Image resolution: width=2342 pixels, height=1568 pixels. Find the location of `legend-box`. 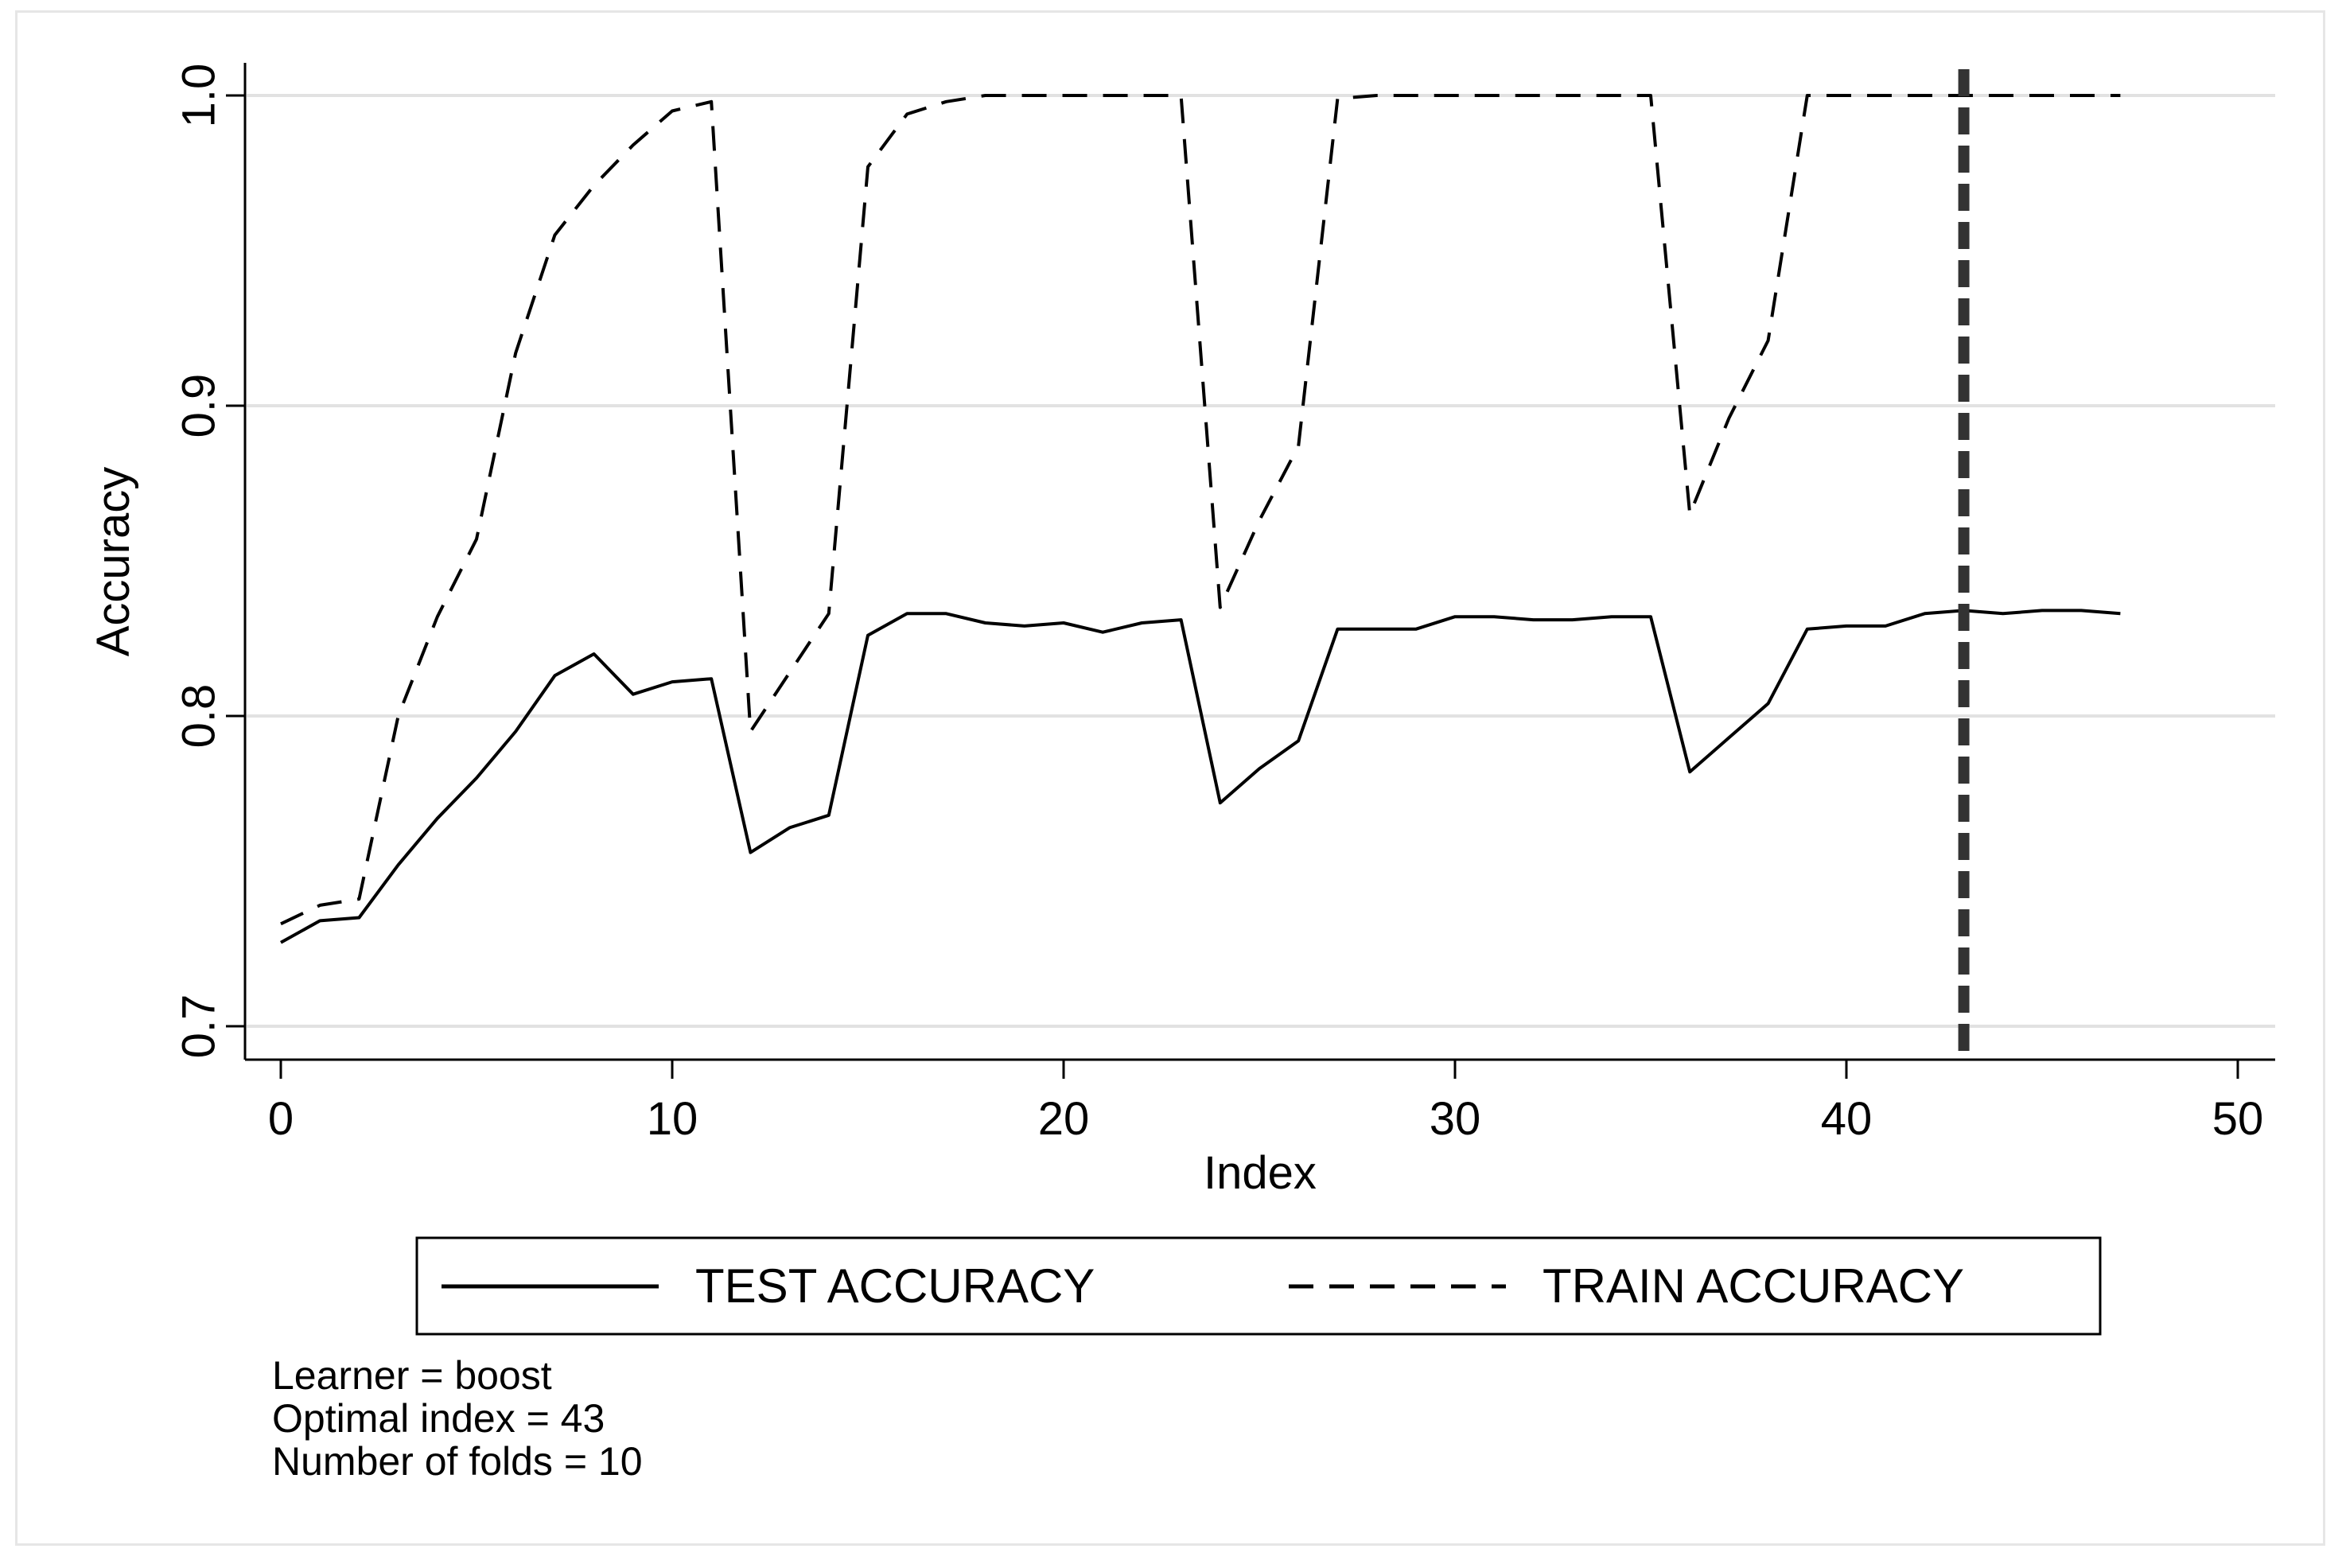

legend-box is located at coordinates (1258, 1286).